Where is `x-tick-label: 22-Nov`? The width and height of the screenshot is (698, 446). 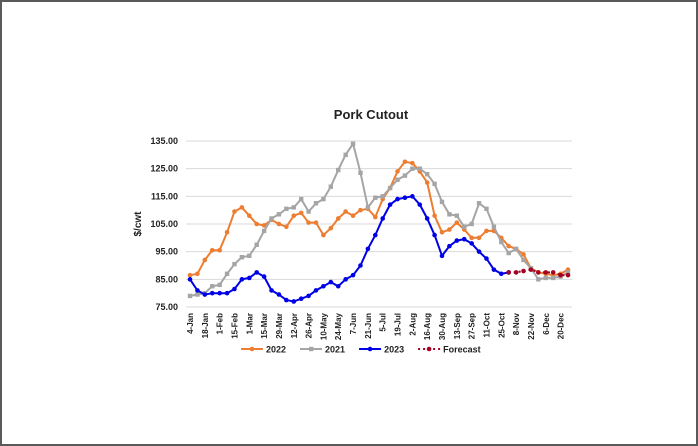 x-tick-label: 22-Nov is located at coordinates (531, 325).